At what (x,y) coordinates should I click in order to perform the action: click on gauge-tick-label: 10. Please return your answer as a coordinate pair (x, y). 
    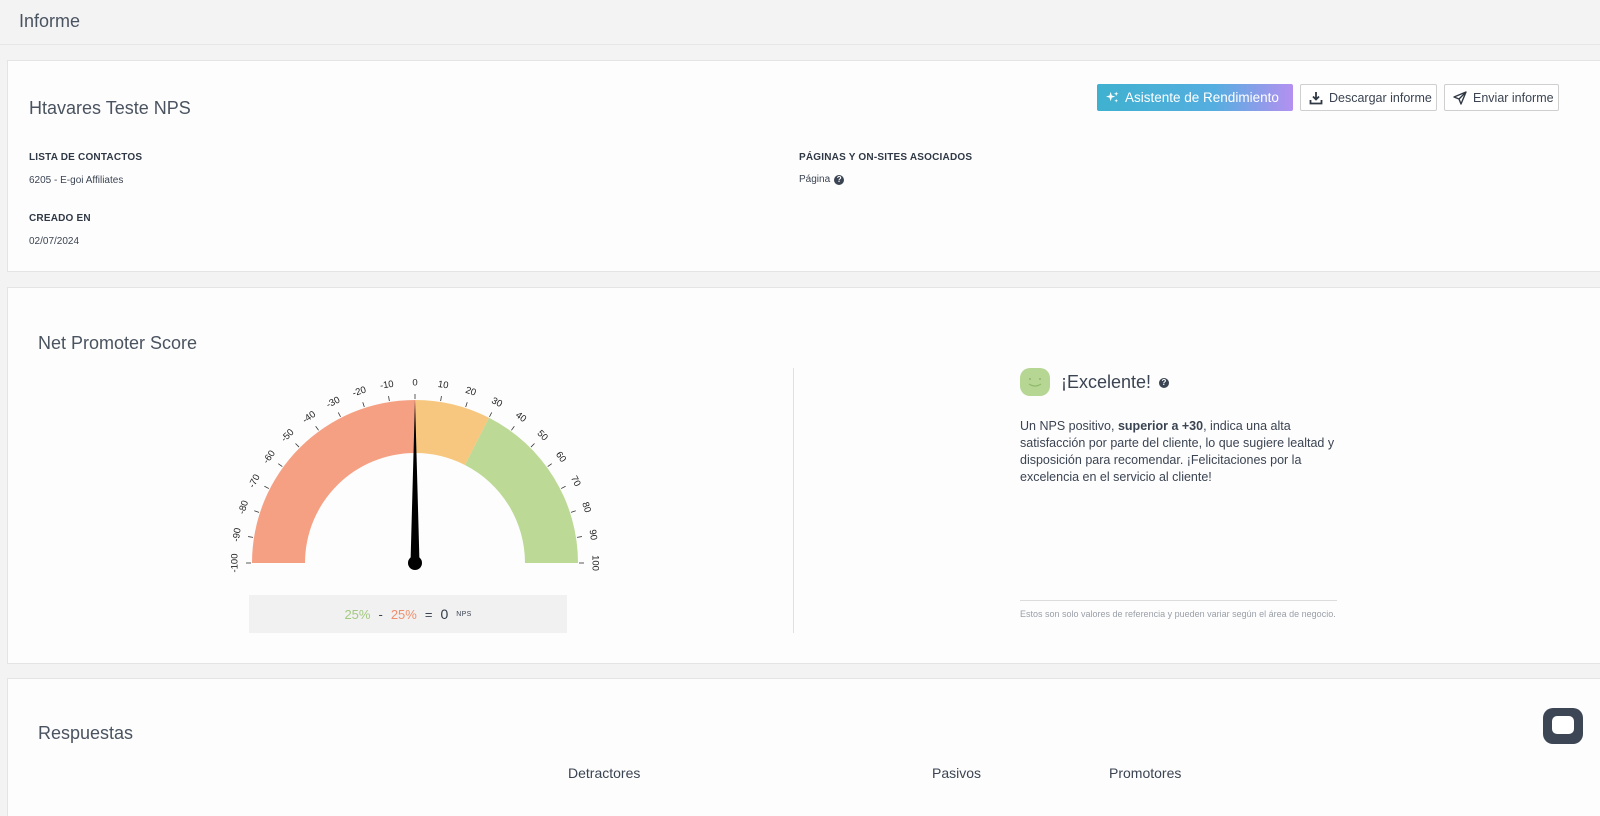
    Looking at the image, I should click on (443, 385).